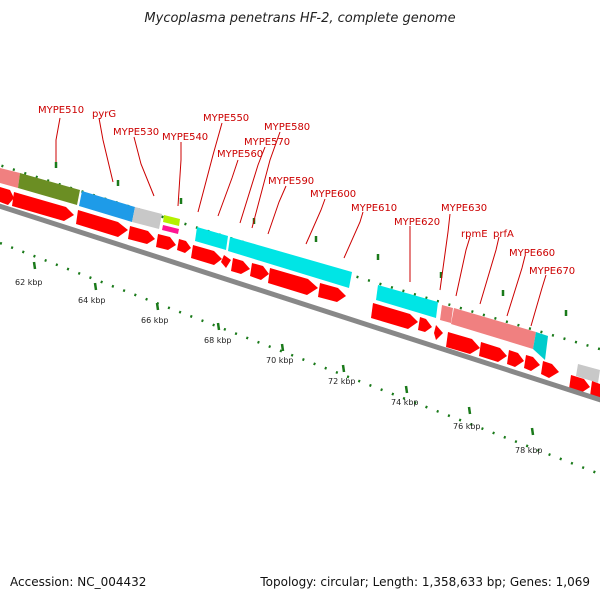 This screenshot has height=600, width=600. I want to click on gene-label-mype600: MYPE600, so click(333, 194).